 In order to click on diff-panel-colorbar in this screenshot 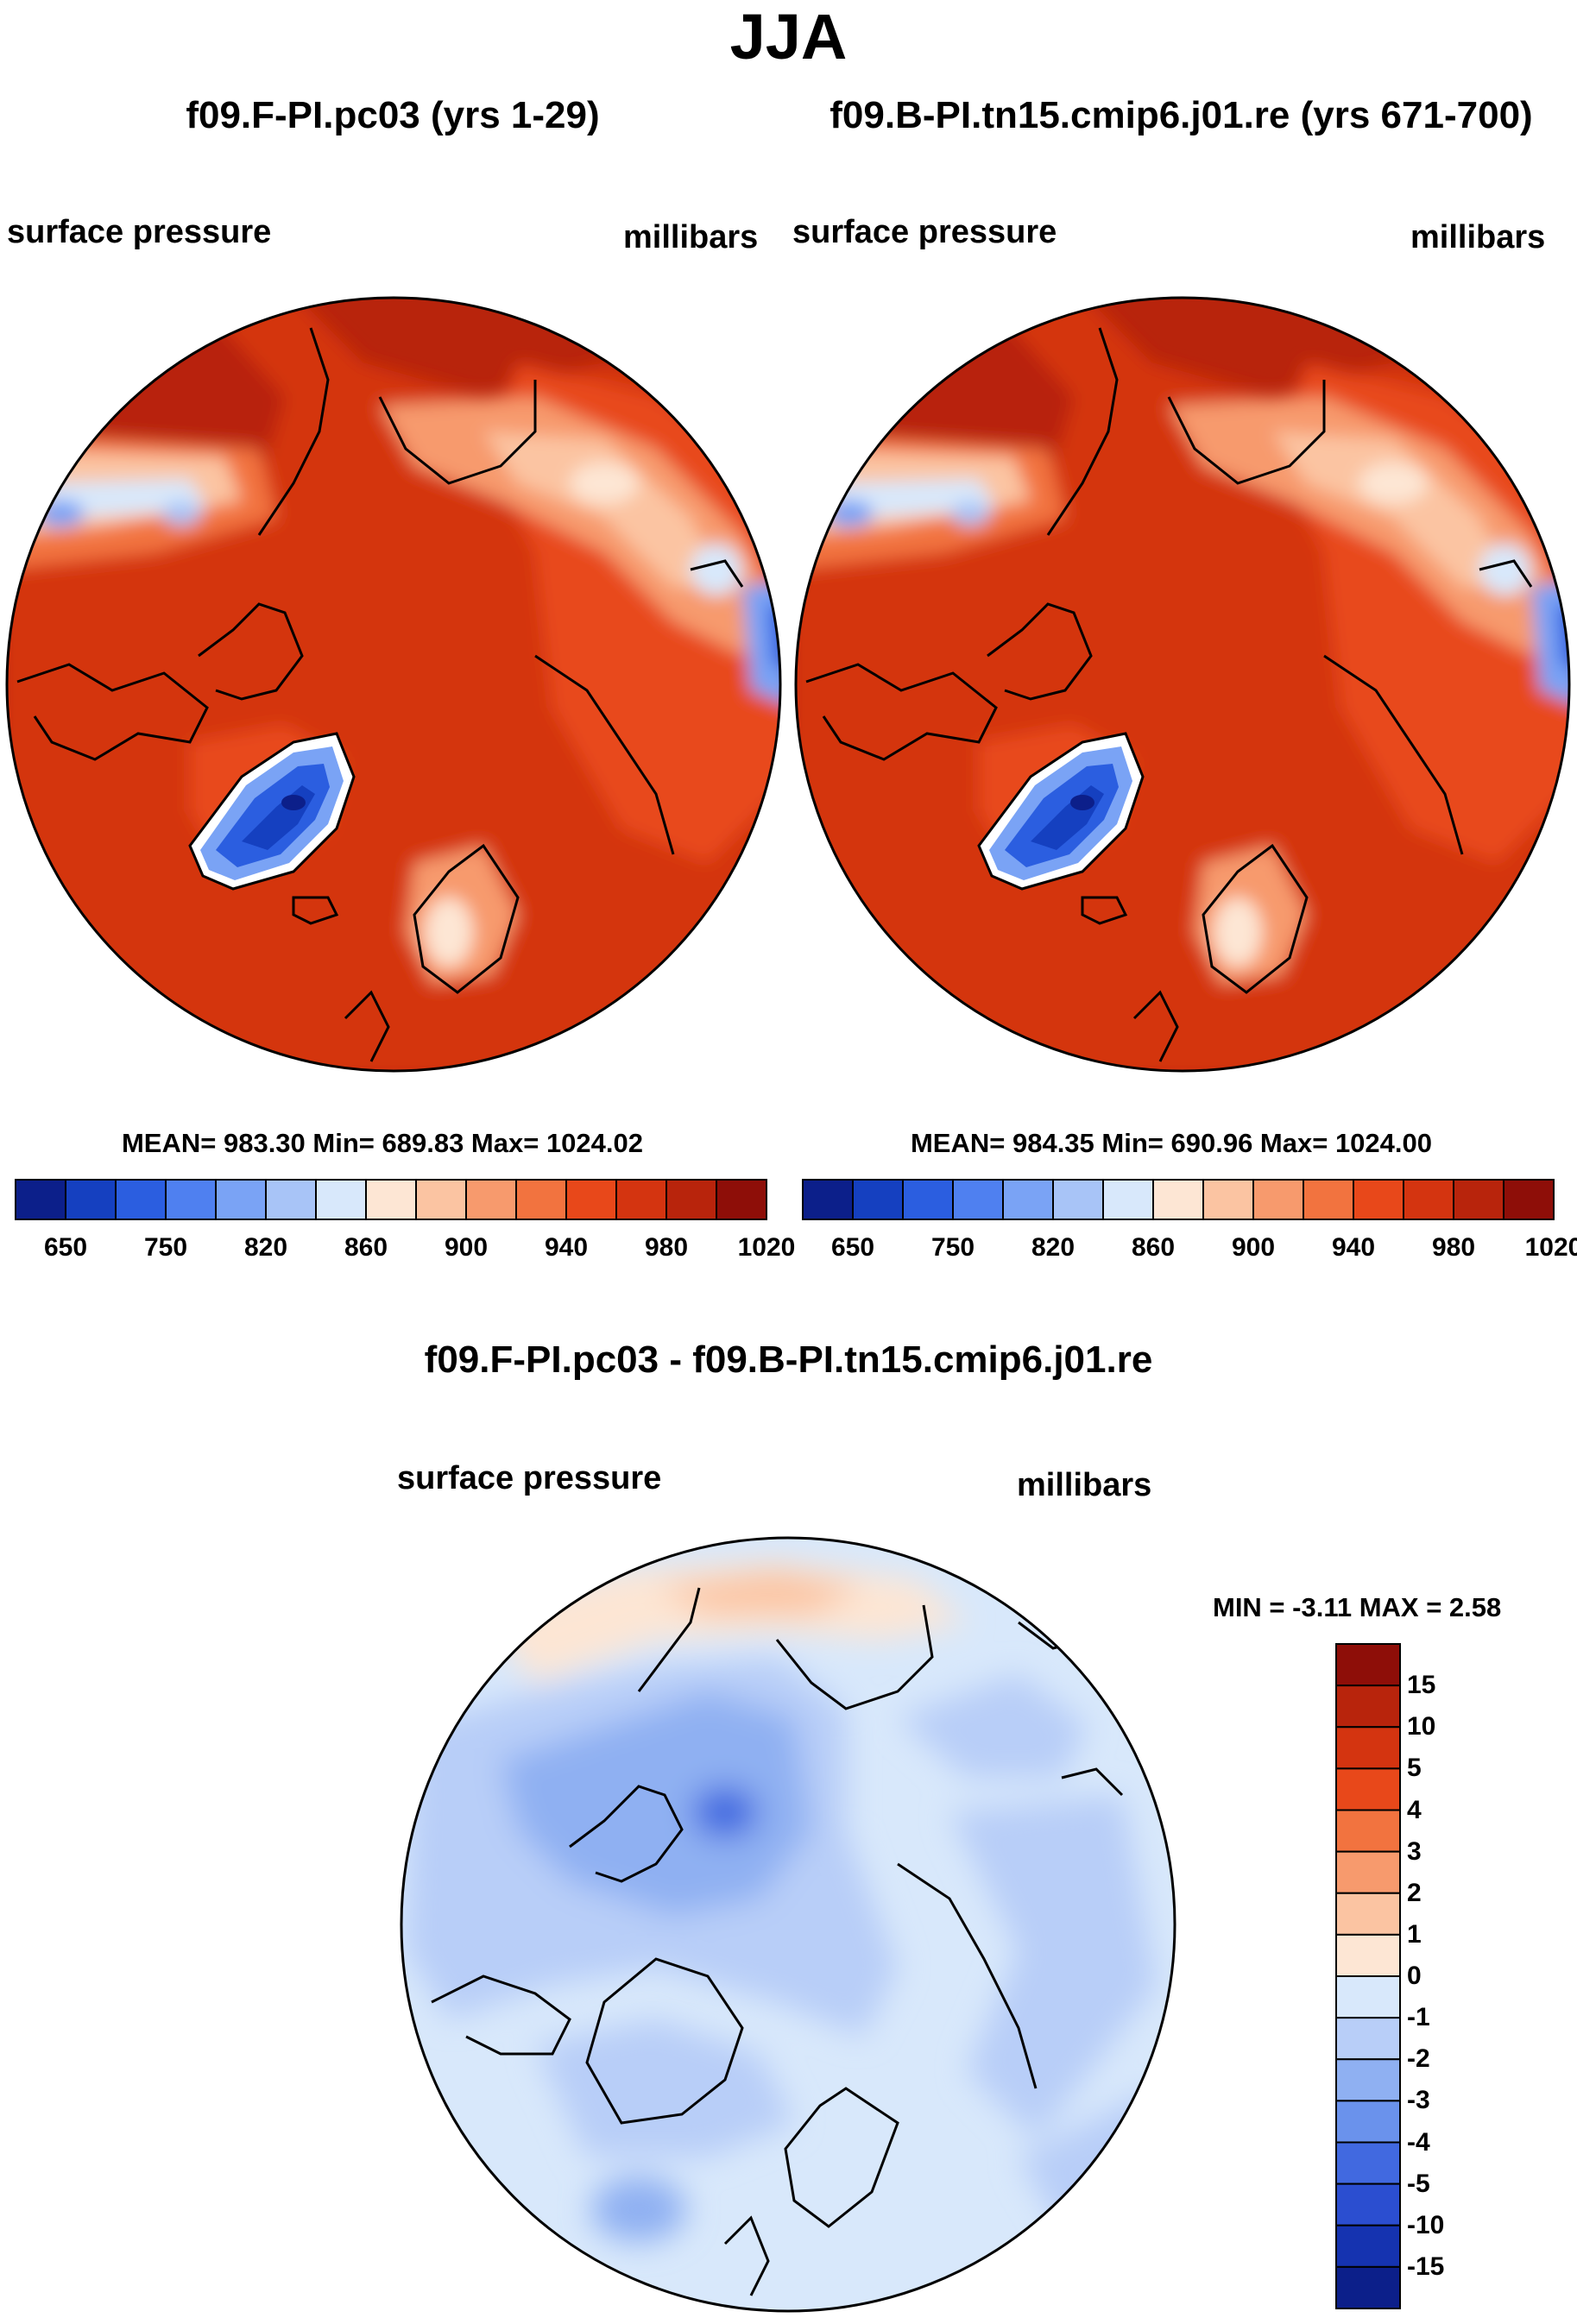, I will do `click(1368, 1976)`.